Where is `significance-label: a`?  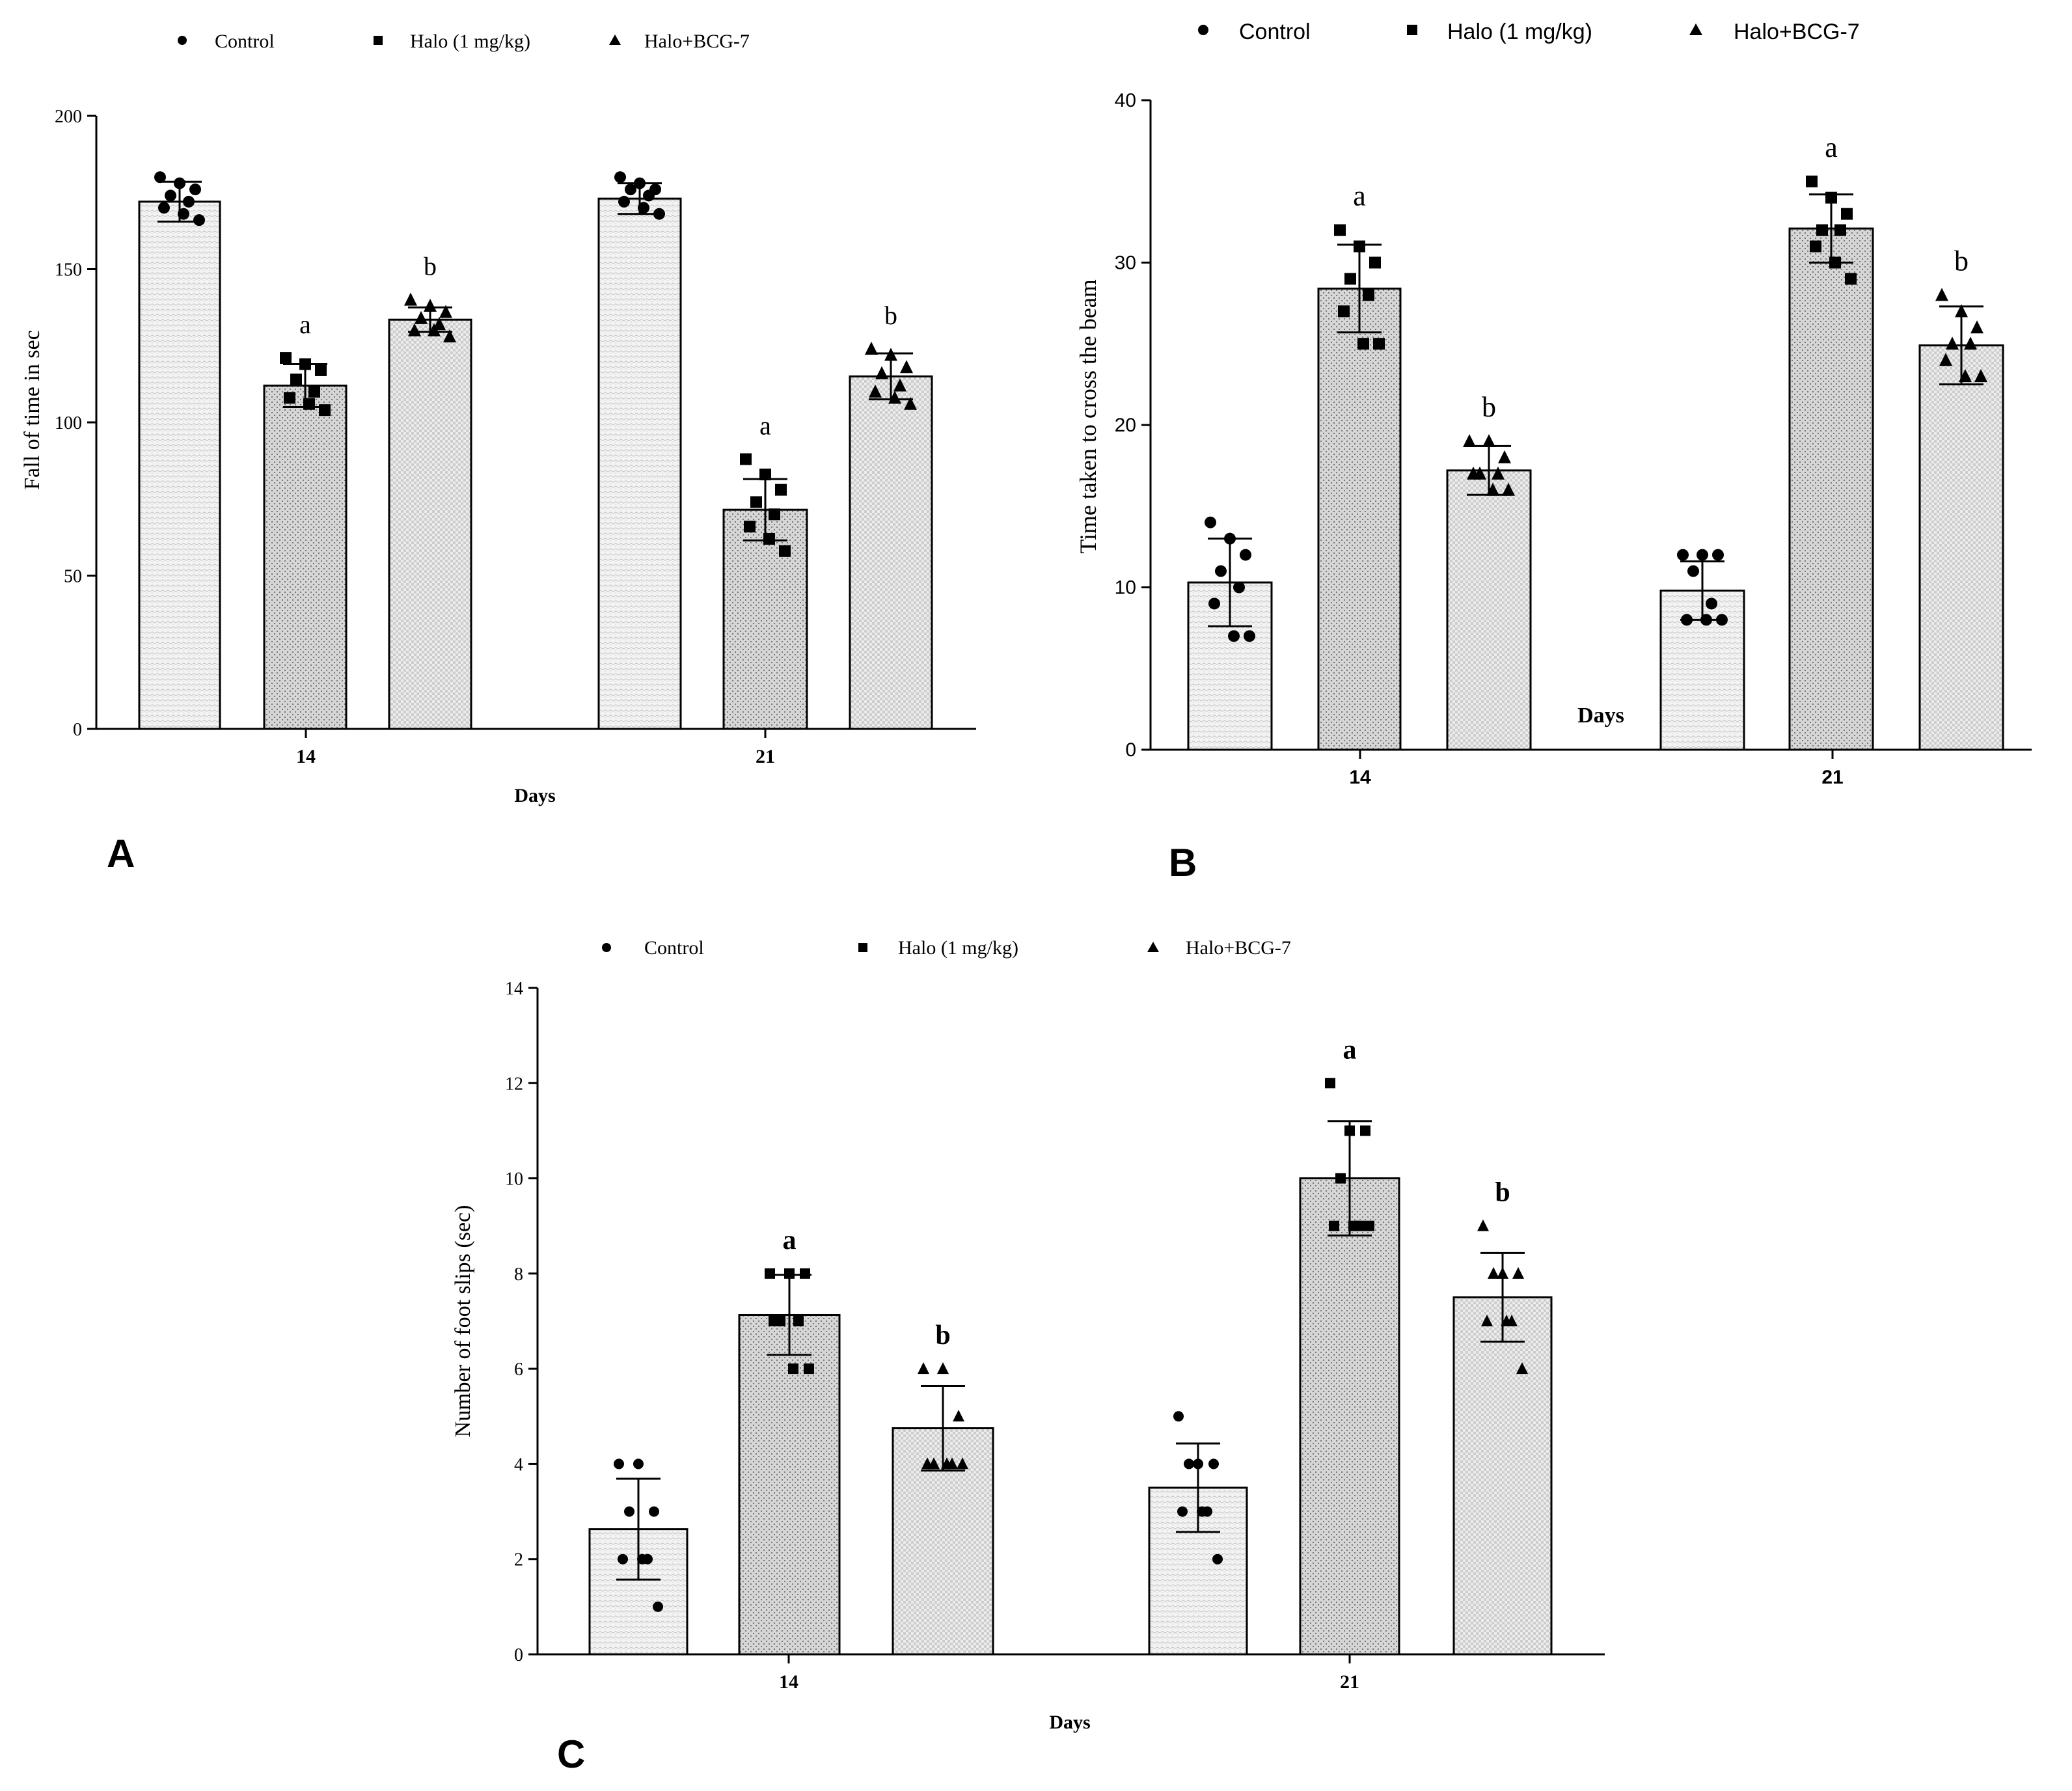
significance-label: a is located at coordinates (1831, 147).